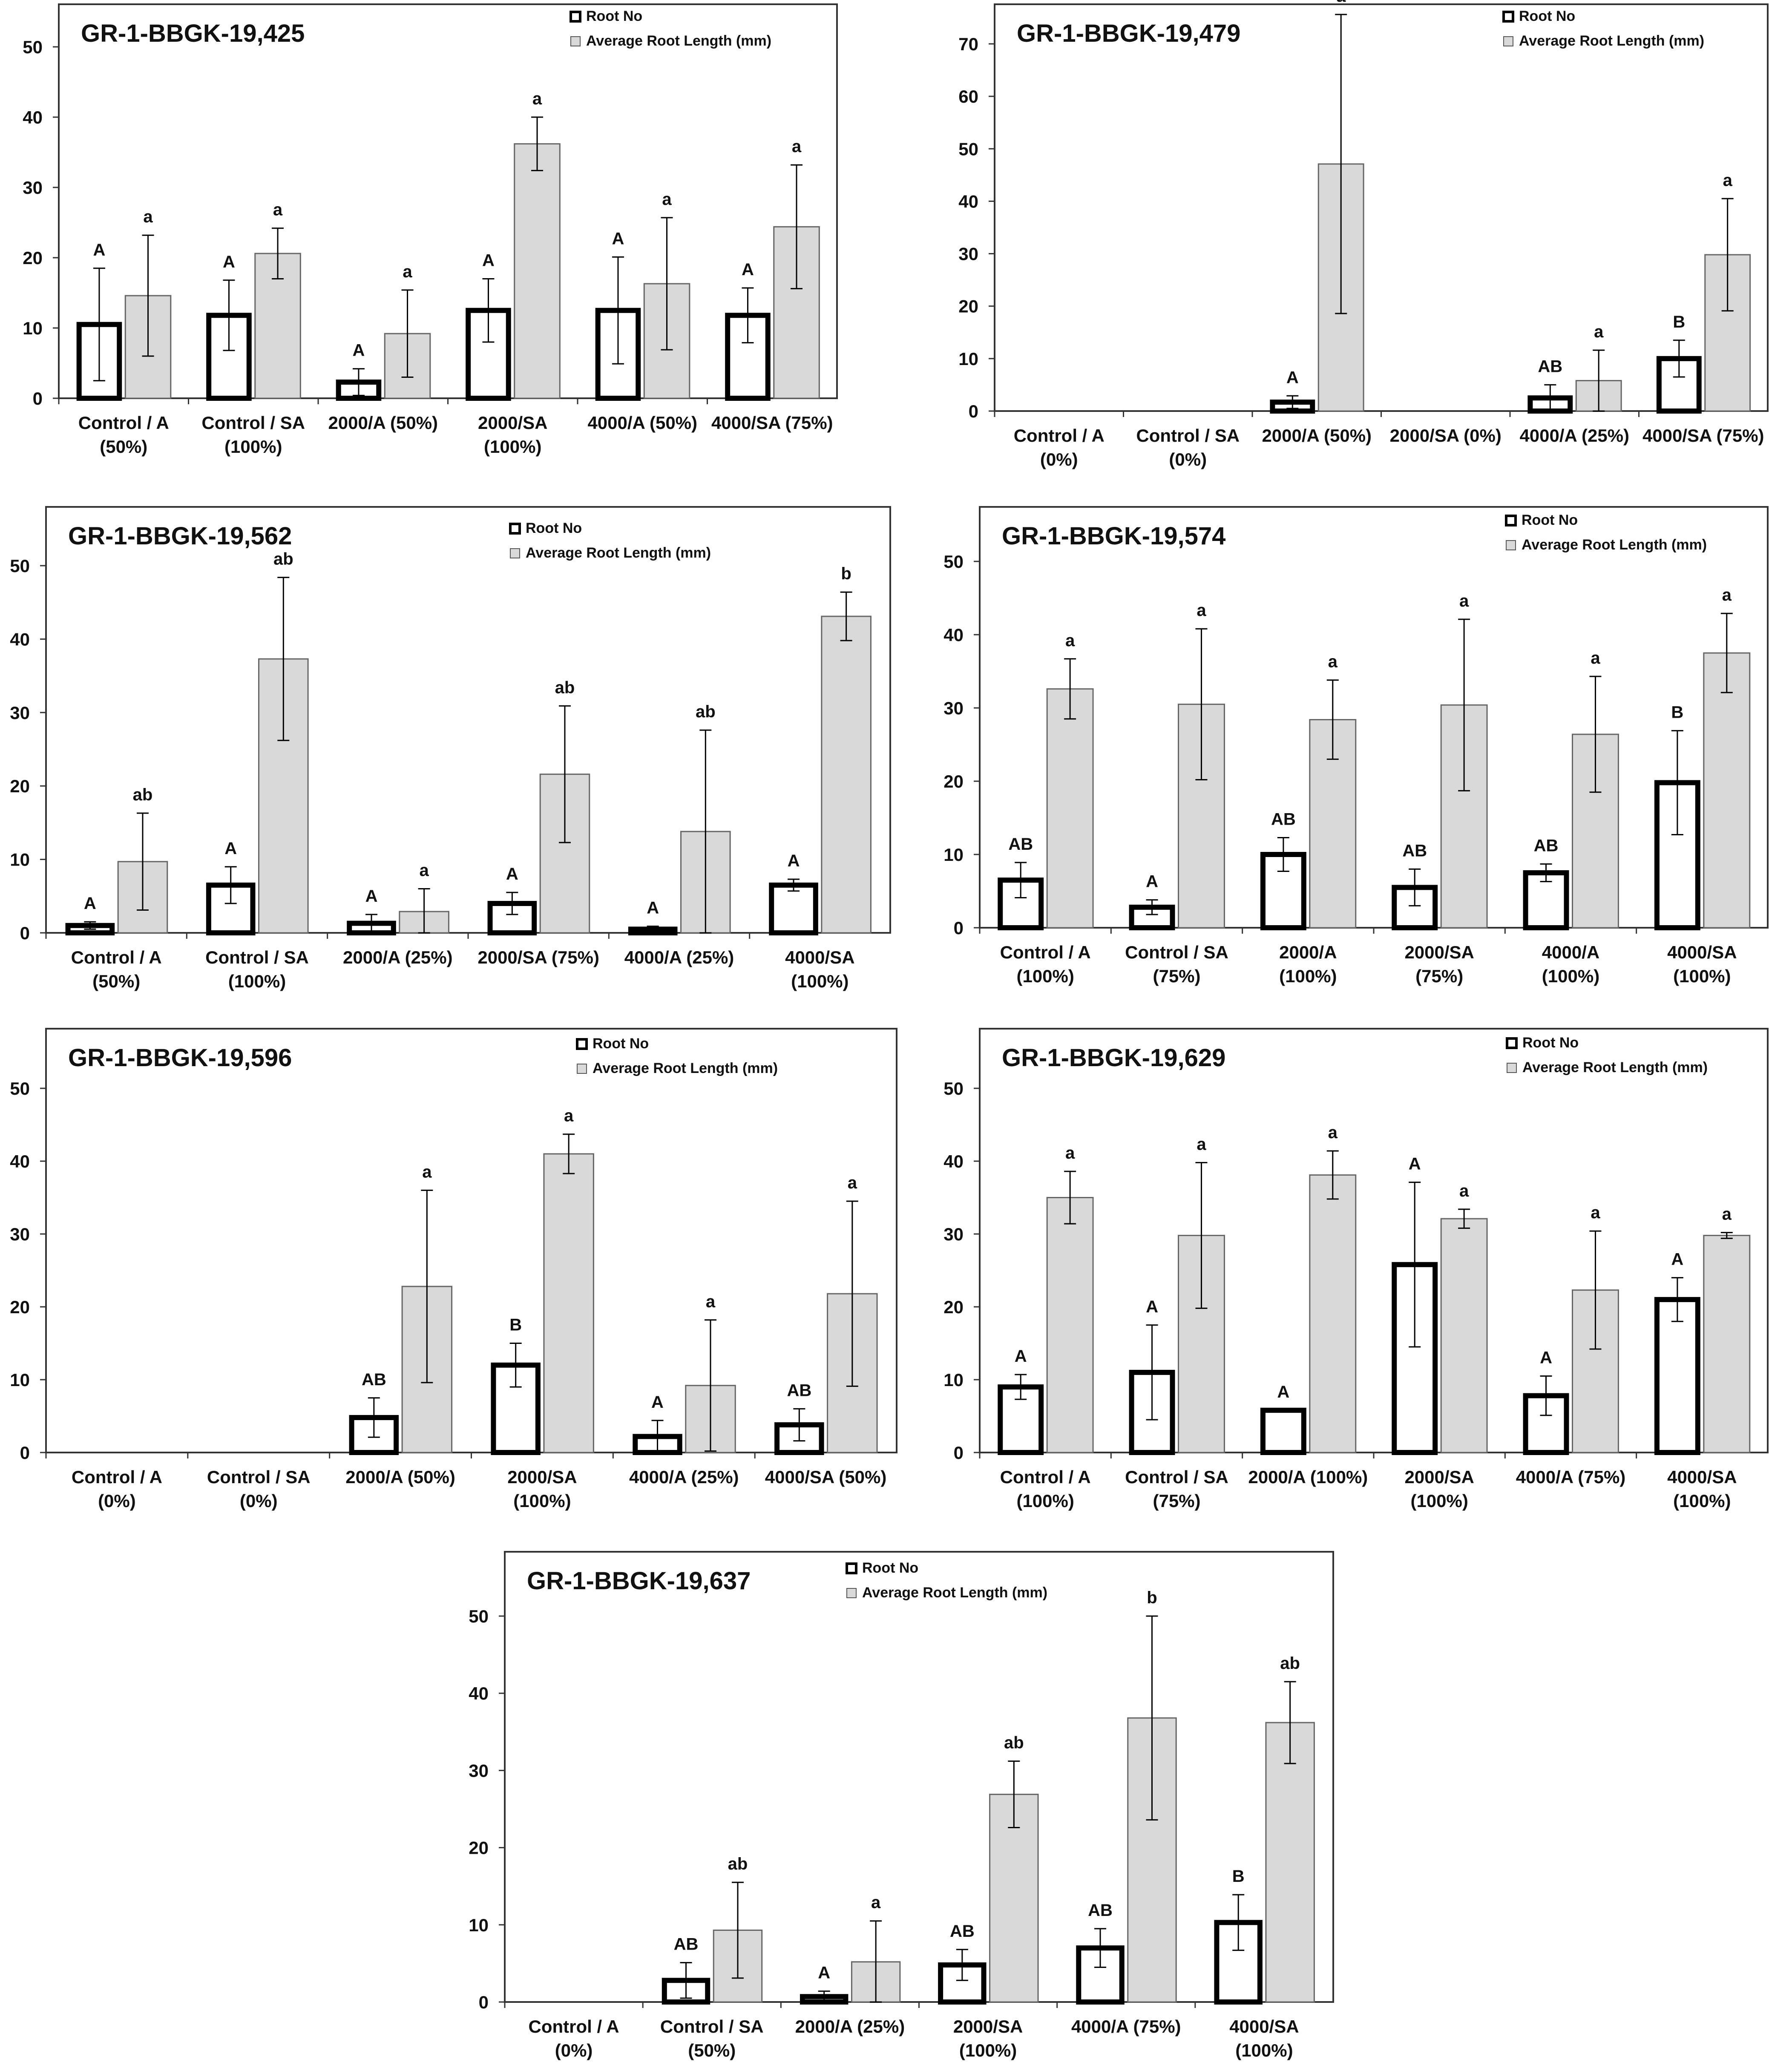 Image resolution: width=1792 pixels, height=2071 pixels. I want to click on x-category-label: 4000/A (75%), so click(1126, 2026).